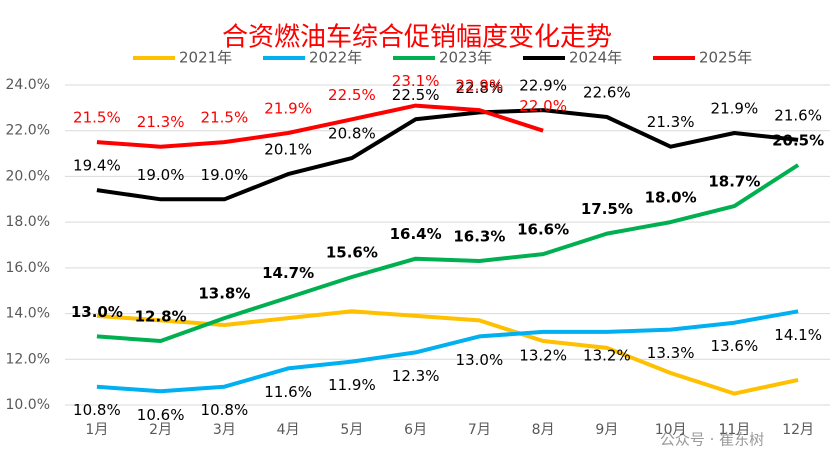 The width and height of the screenshot is (835, 472). I want to click on legend-label: 2025年, so click(725, 58).